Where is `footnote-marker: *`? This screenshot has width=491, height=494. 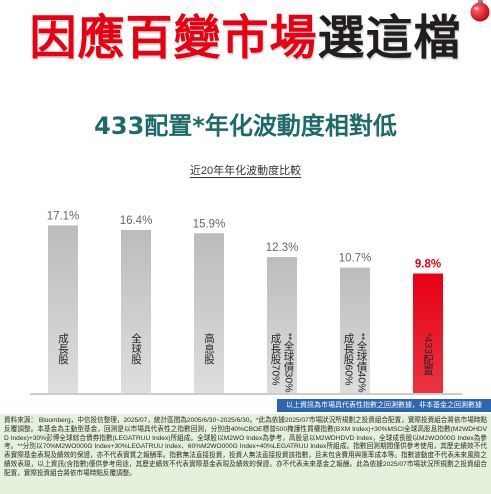
footnote-marker: * is located at coordinates (428, 335).